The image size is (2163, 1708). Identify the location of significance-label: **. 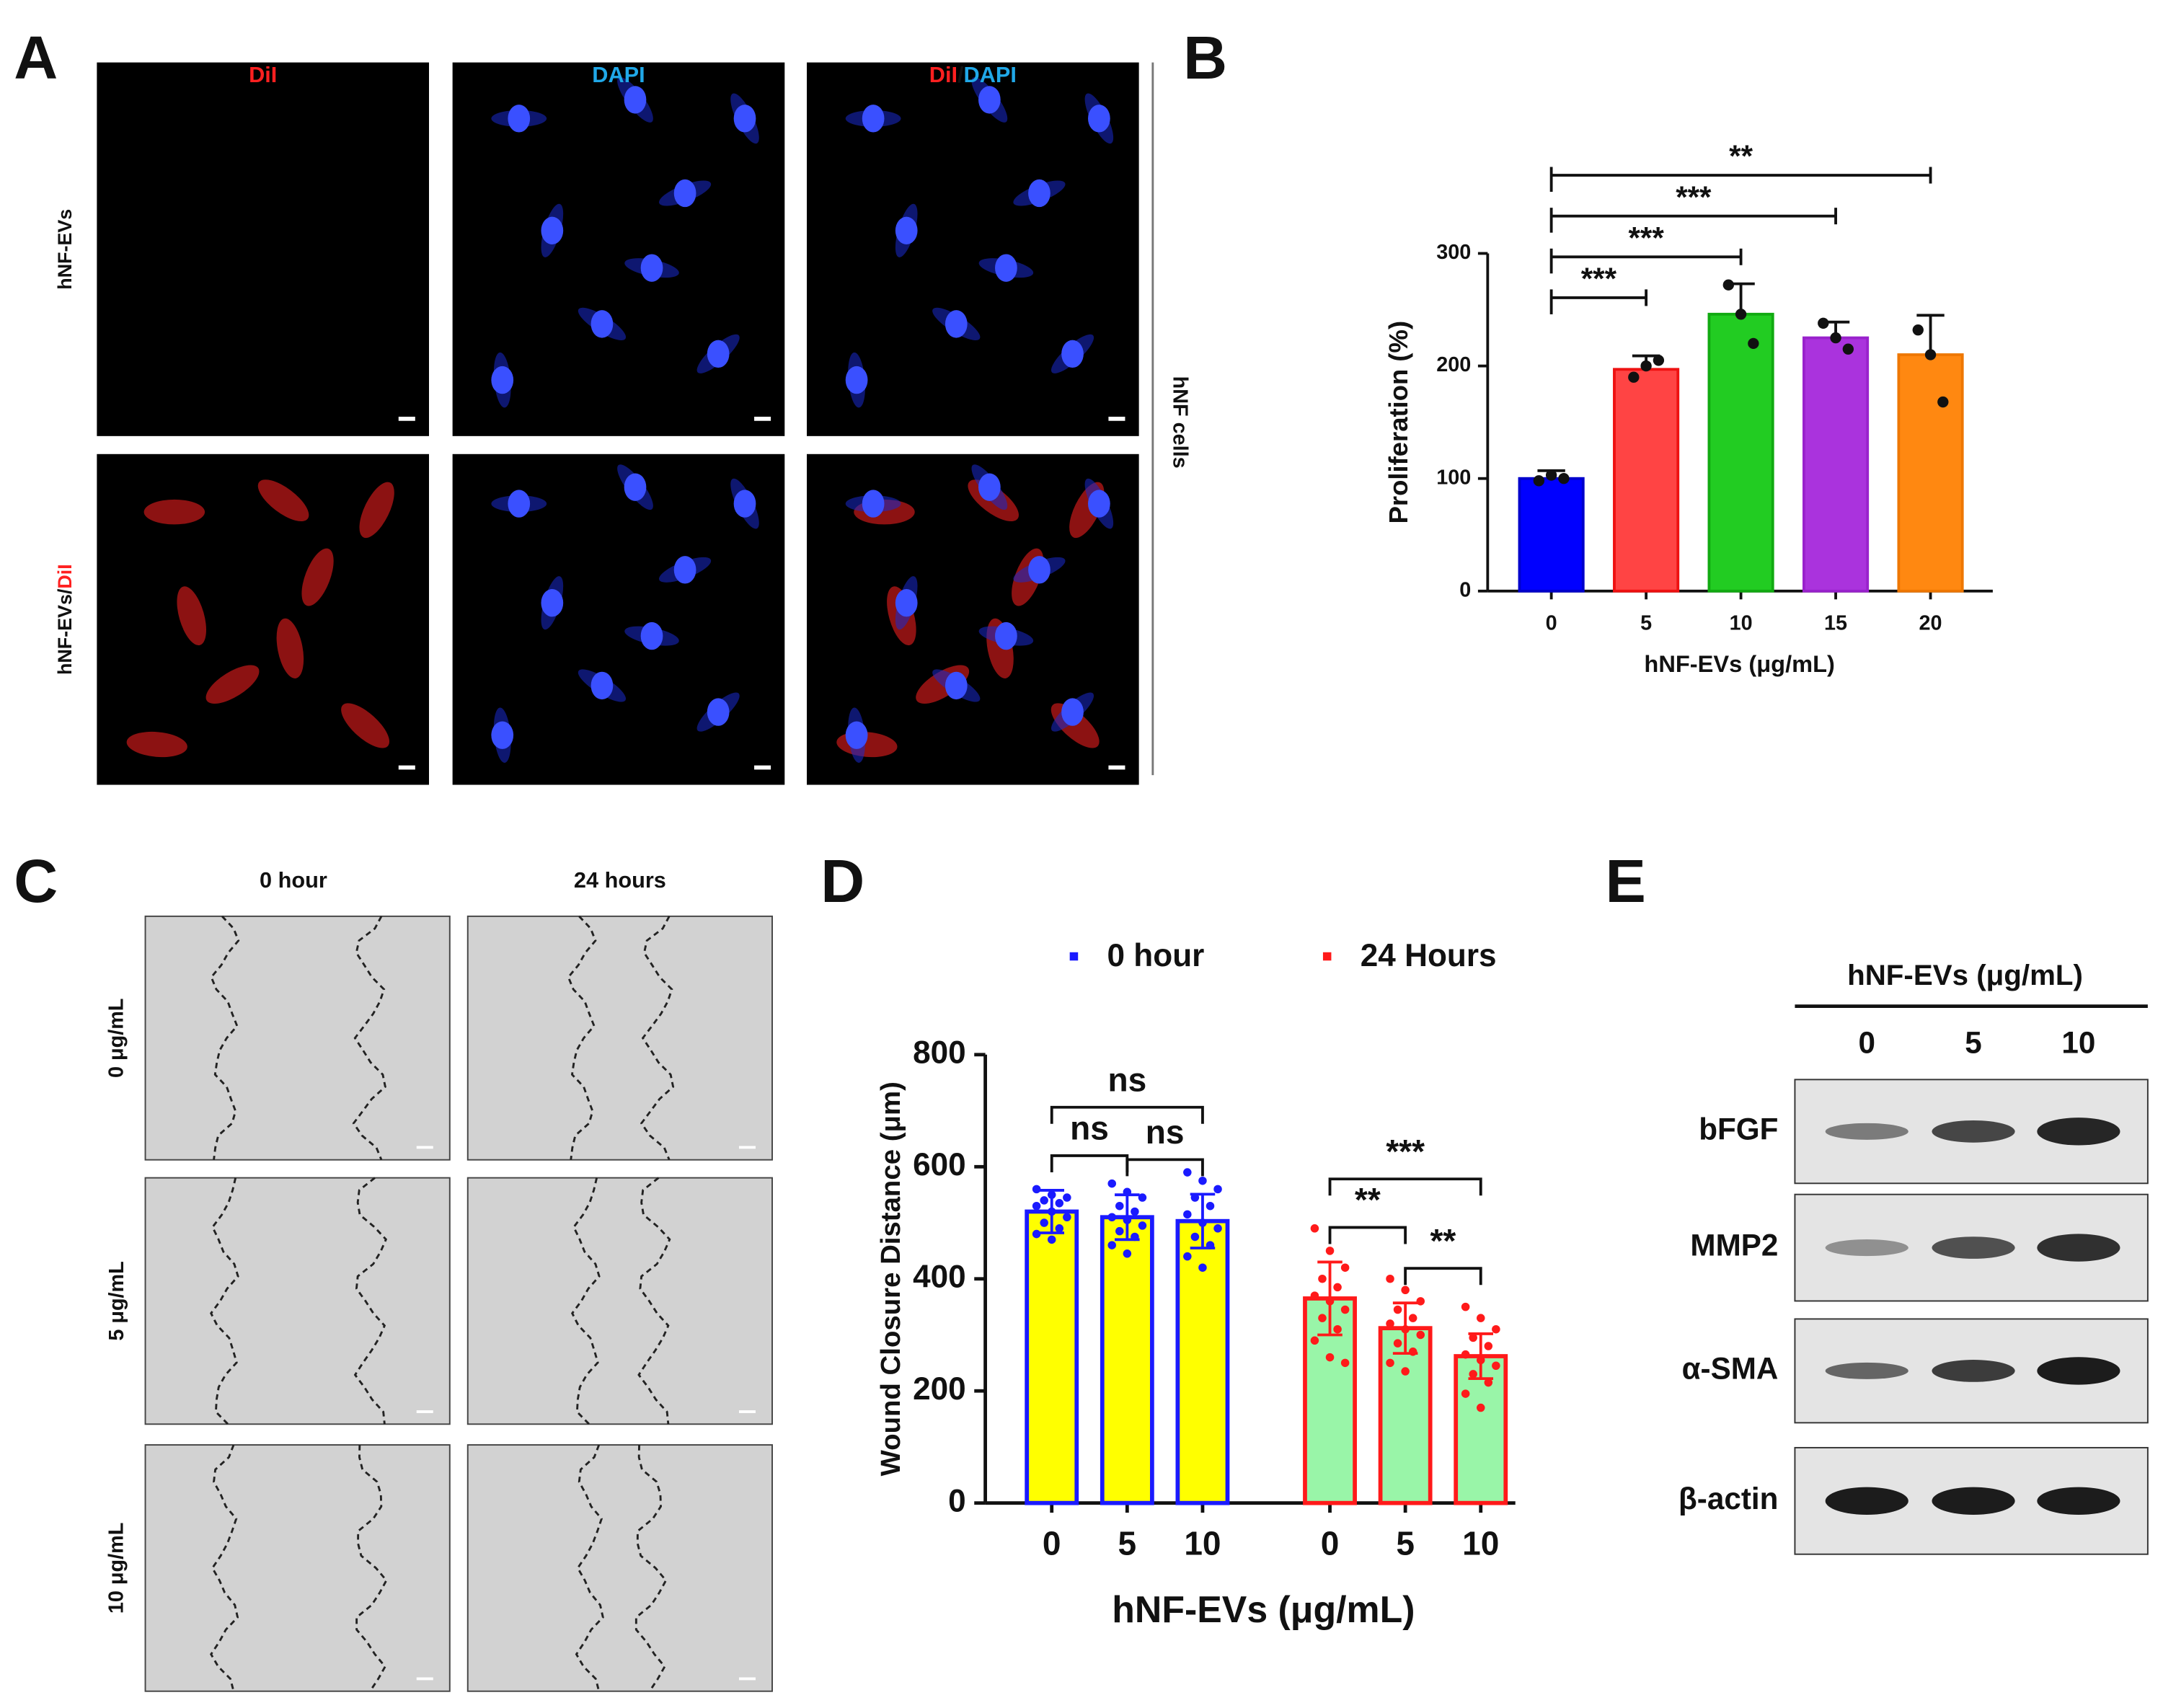
(1368, 1199).